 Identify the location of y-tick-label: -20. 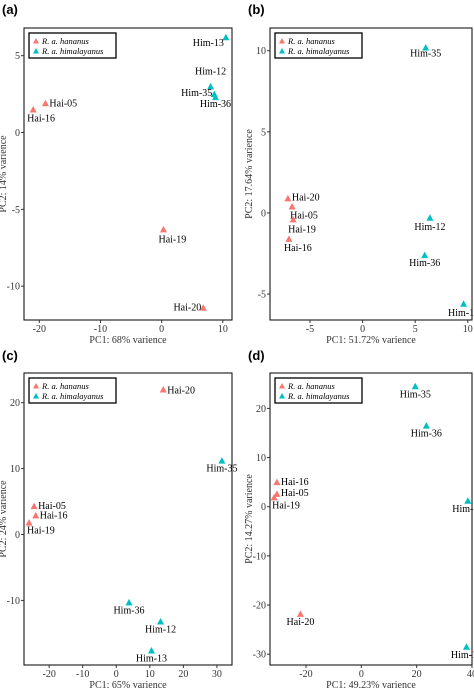
(259, 606).